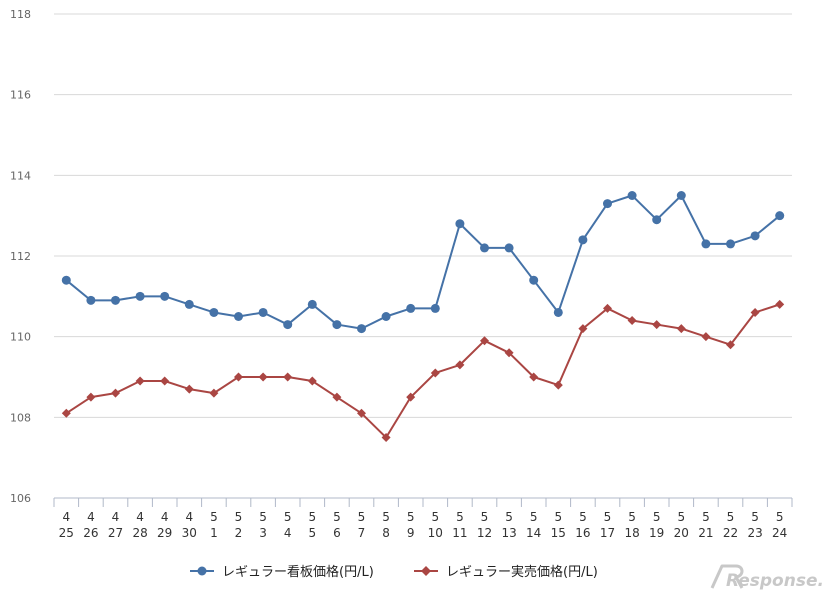 This screenshot has height=599, width=835. I want to click on legend-item-actual: レギュラー実売価格(円/L), so click(506, 572).